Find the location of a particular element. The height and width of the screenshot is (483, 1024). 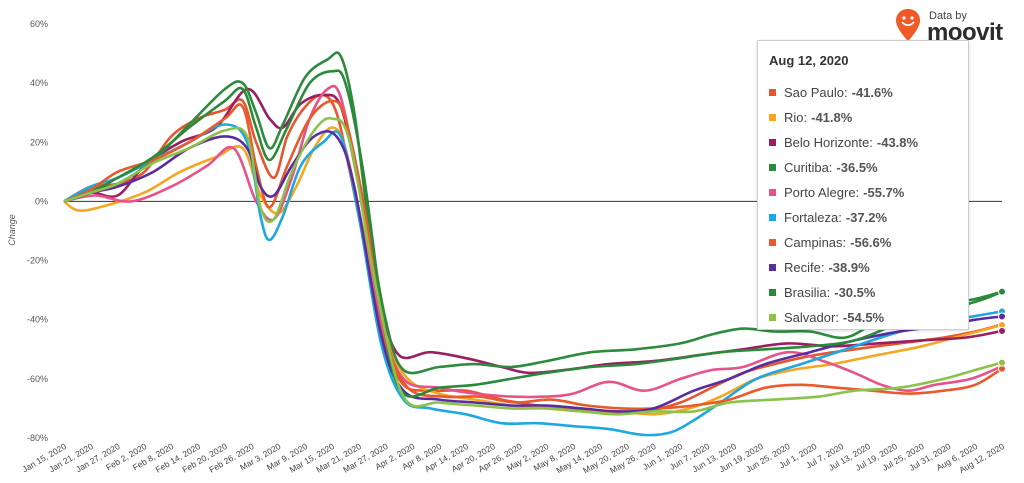

y-tick-label: -40% is located at coordinates (37, 320).